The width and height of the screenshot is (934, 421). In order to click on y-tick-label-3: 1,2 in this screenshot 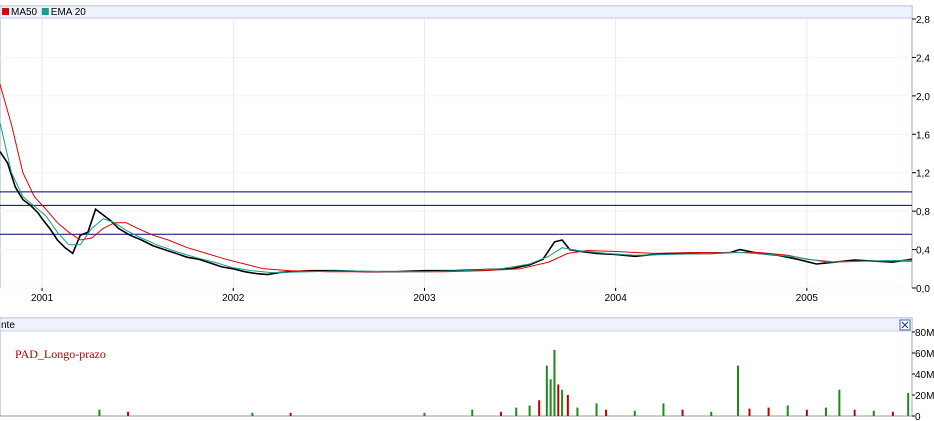, I will do `click(923, 174)`.